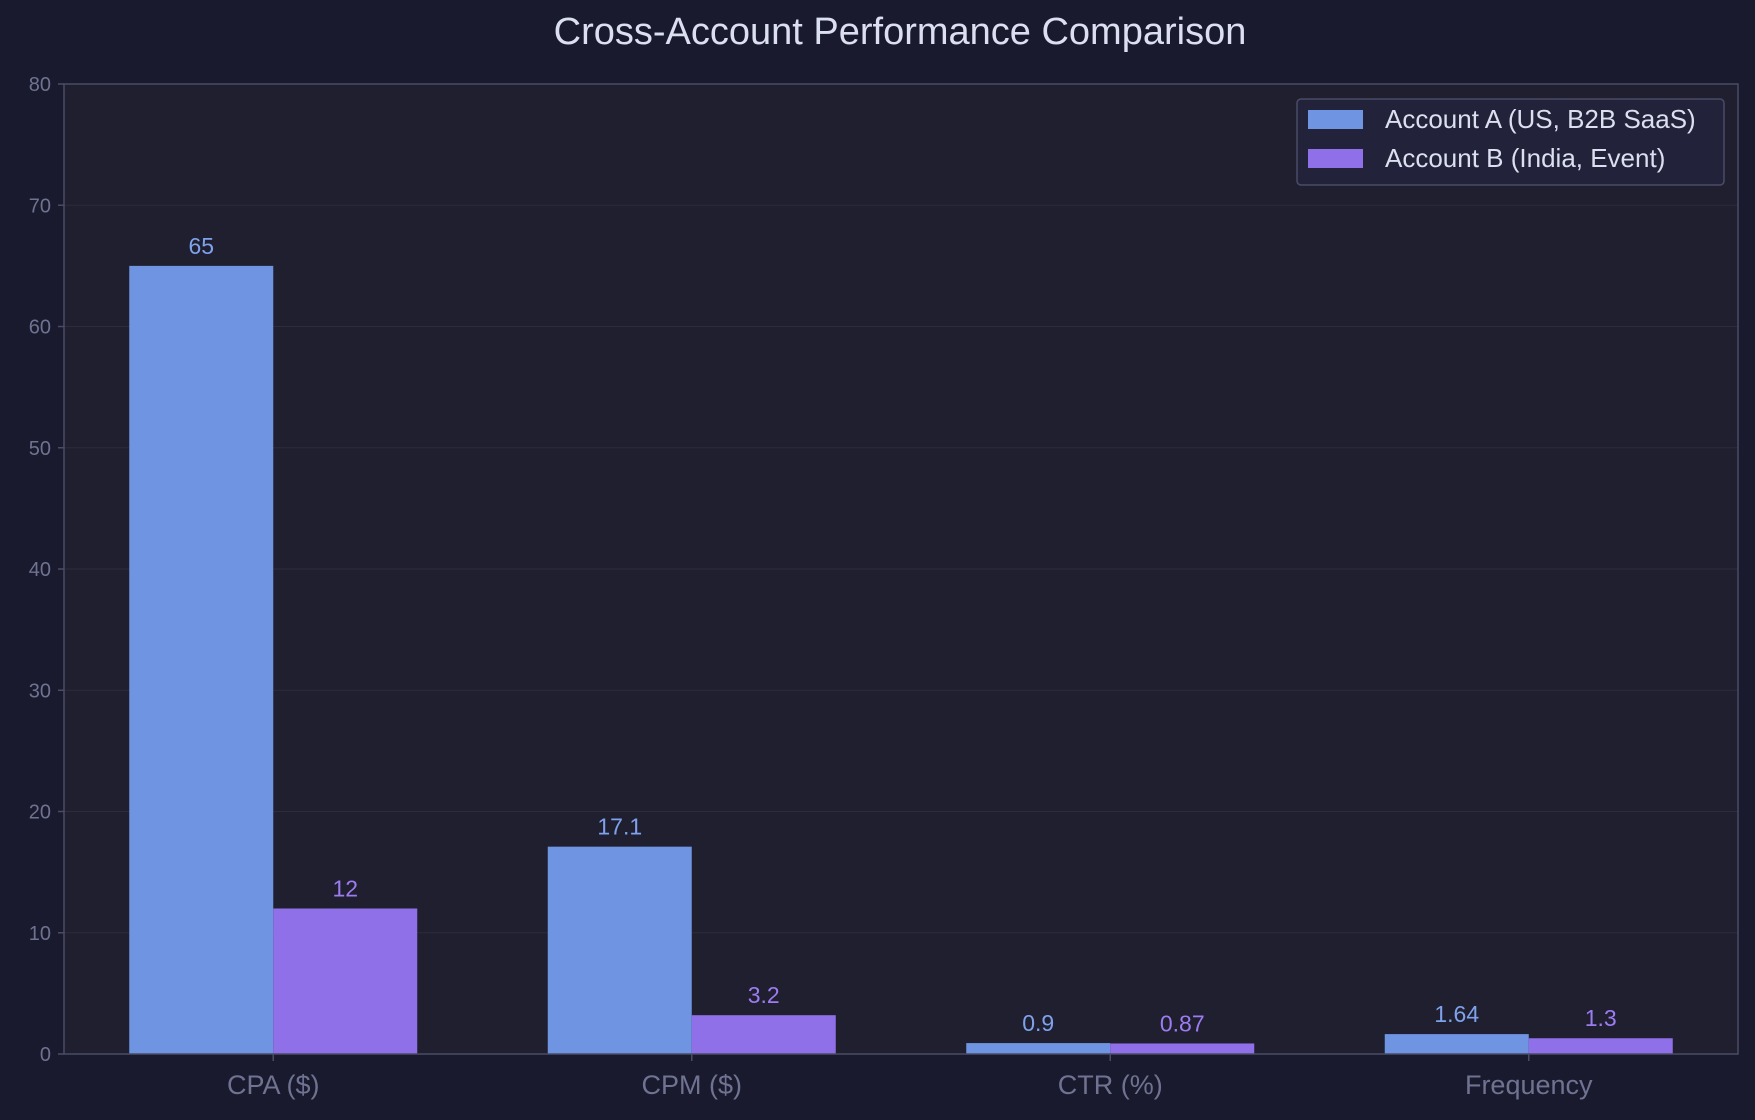 The height and width of the screenshot is (1120, 1755). Describe the element at coordinates (692, 1085) in the screenshot. I see `x-tick-label: CPM ($)` at that location.